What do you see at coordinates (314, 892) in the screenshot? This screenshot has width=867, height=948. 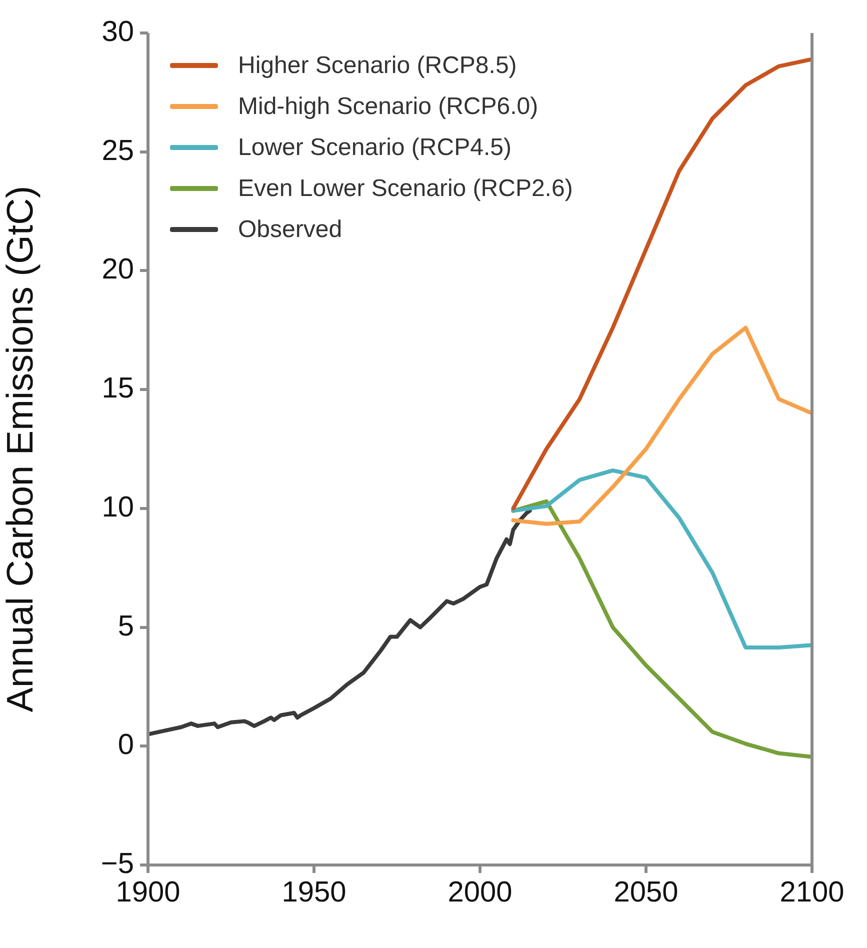 I see `x-tick-label: 1950` at bounding box center [314, 892].